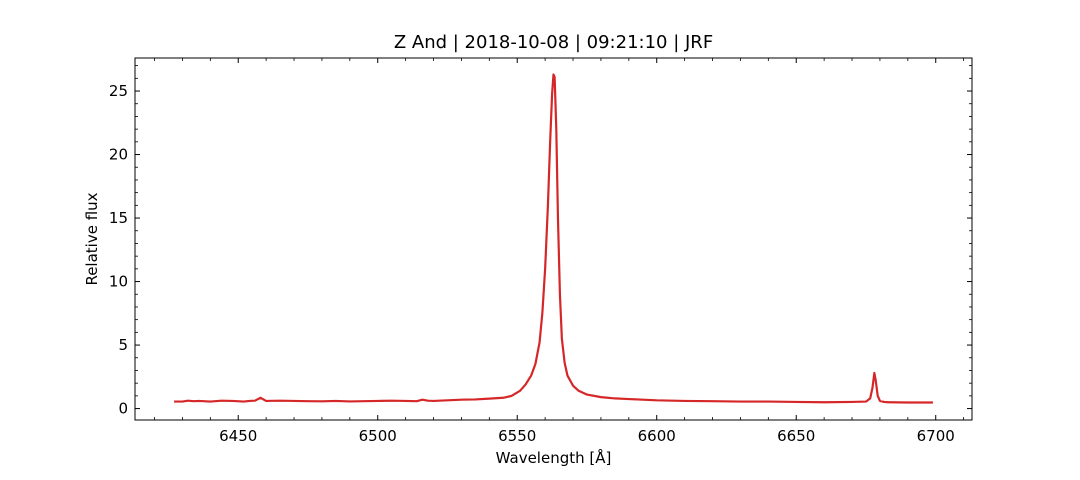 The image size is (1080, 480). Describe the element at coordinates (238, 436) in the screenshot. I see `x-tick-label: 6450` at that location.